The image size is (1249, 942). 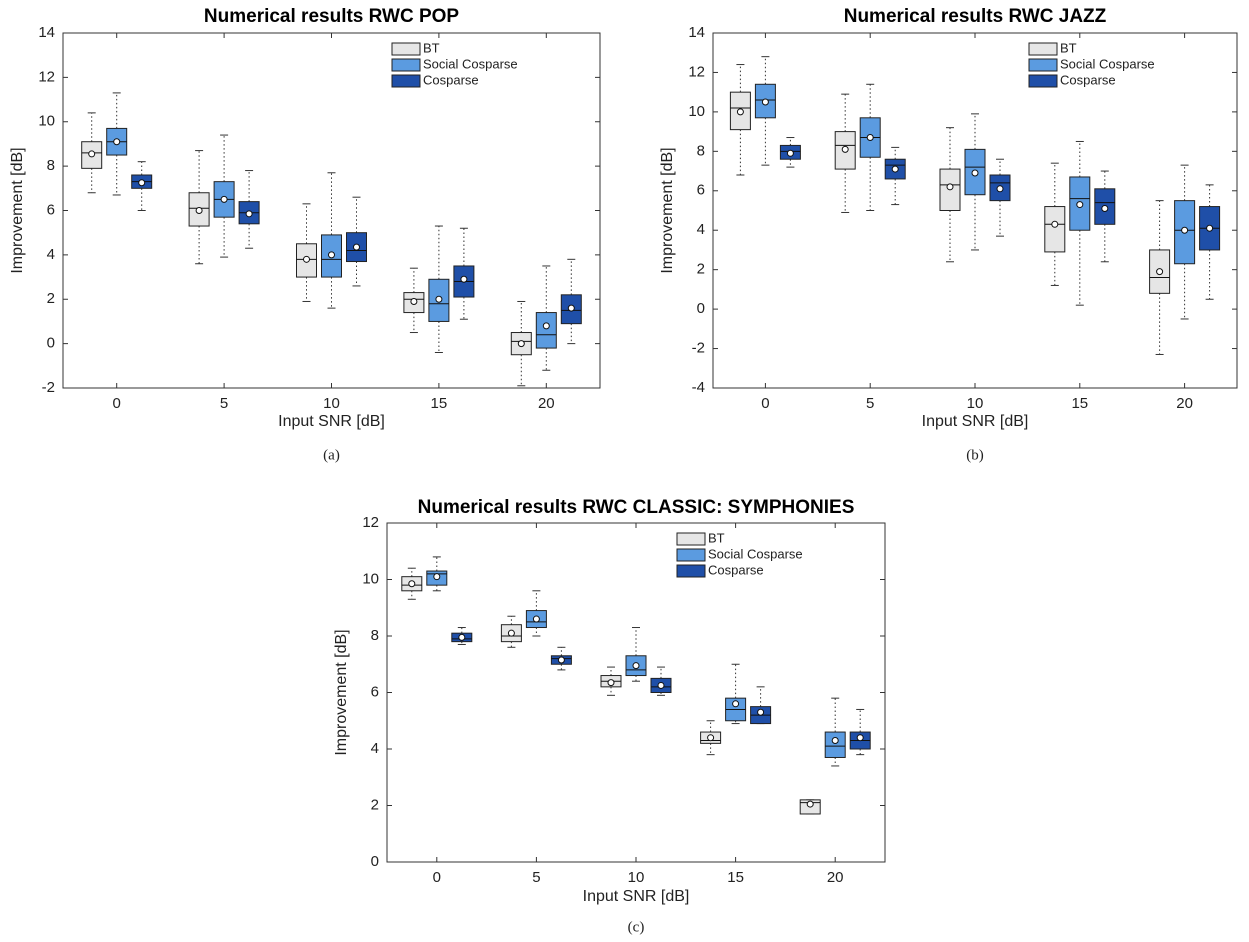 I want to click on y-tick-label: -2, so click(x=698, y=348).